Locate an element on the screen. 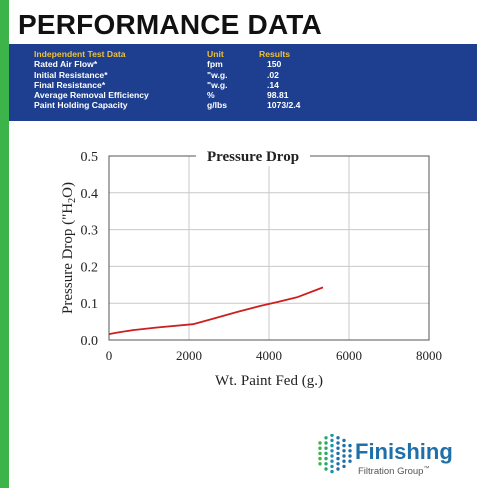 The width and height of the screenshot is (477, 488). series-layer is located at coordinates (216, 310).